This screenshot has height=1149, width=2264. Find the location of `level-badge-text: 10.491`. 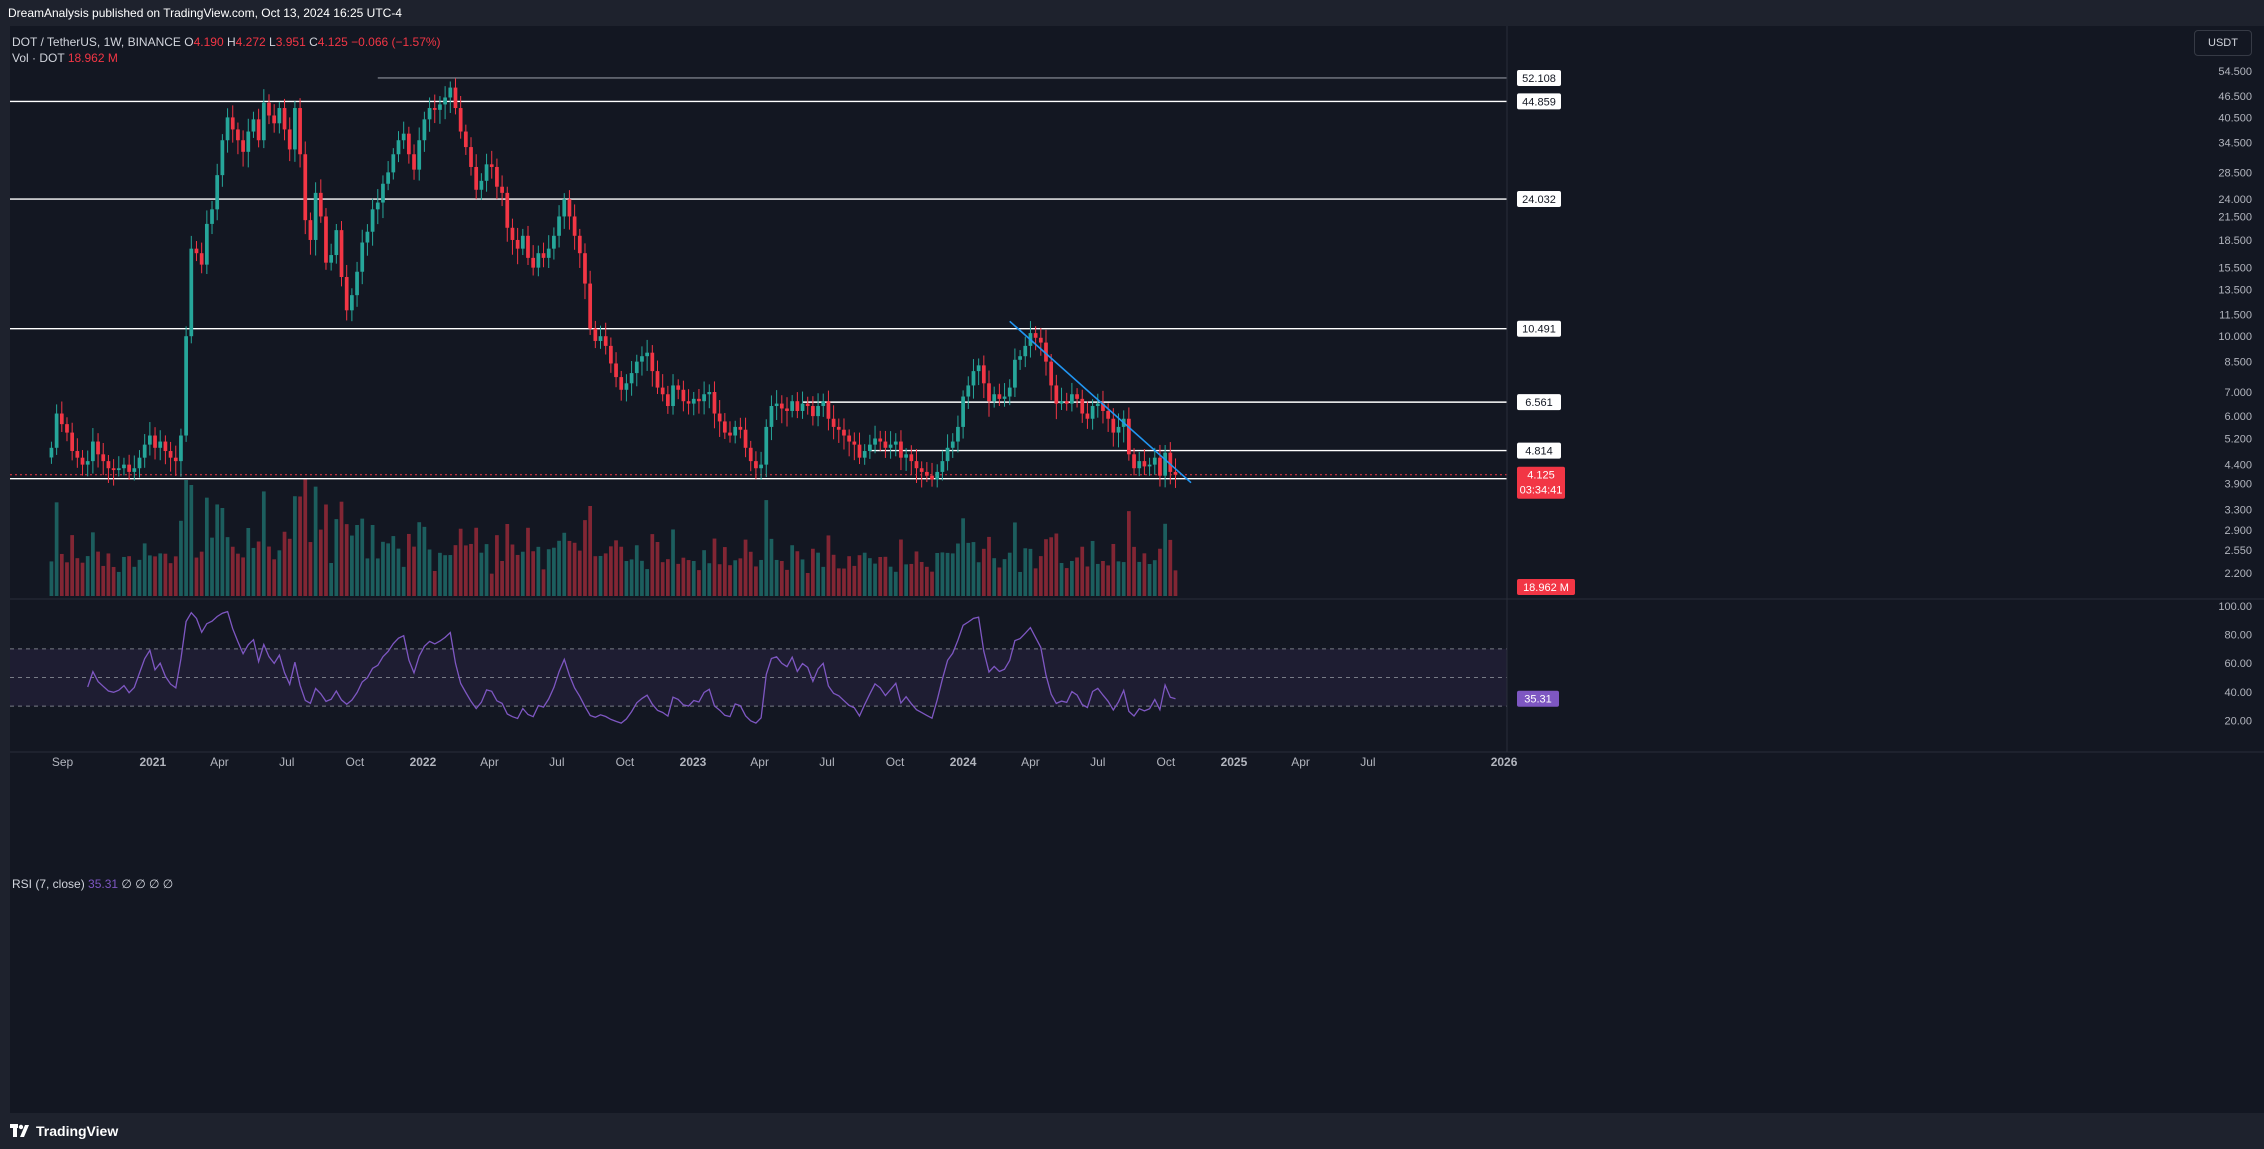

level-badge-text: 10.491 is located at coordinates (1539, 330).